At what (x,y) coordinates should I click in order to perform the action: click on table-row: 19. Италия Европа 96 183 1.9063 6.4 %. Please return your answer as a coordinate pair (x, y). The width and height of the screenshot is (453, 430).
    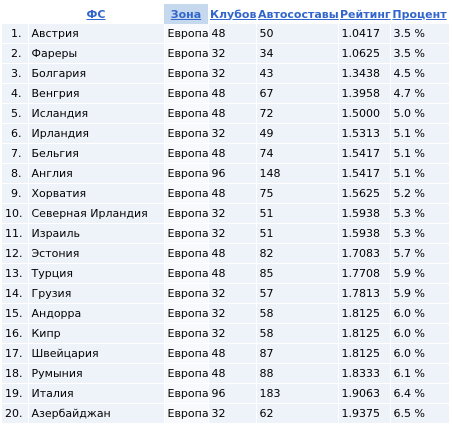
    Looking at the image, I should click on (225, 393).